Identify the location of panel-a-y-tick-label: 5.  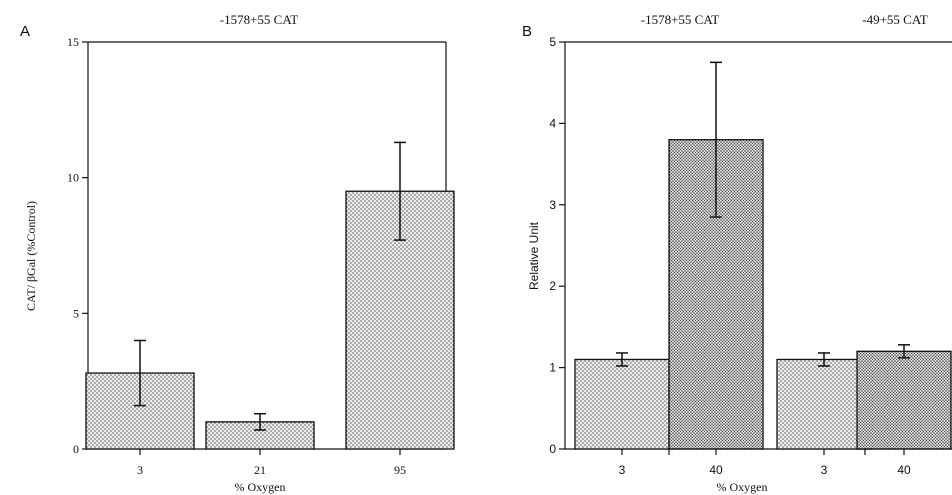
(76, 313).